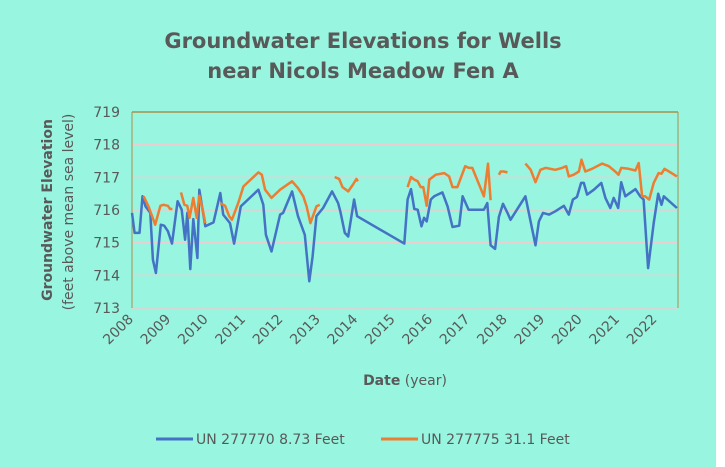 The height and width of the screenshot is (467, 725). I want to click on chart-title-line-1: Groundwater Elevations for Wells, so click(362, 41).